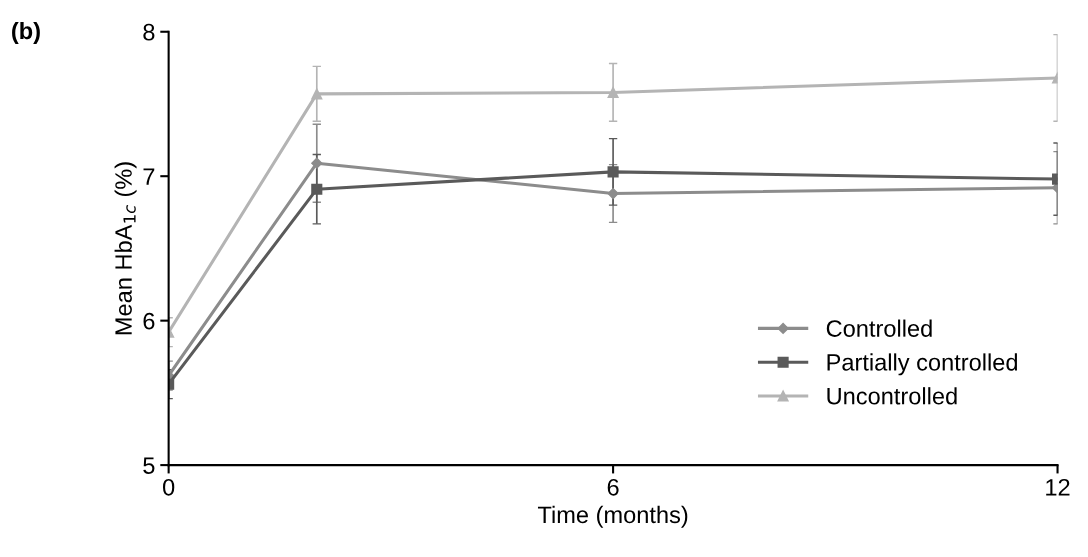 The image size is (1088, 557). What do you see at coordinates (169, 487) in the screenshot?
I see `x-tick-label: 0` at bounding box center [169, 487].